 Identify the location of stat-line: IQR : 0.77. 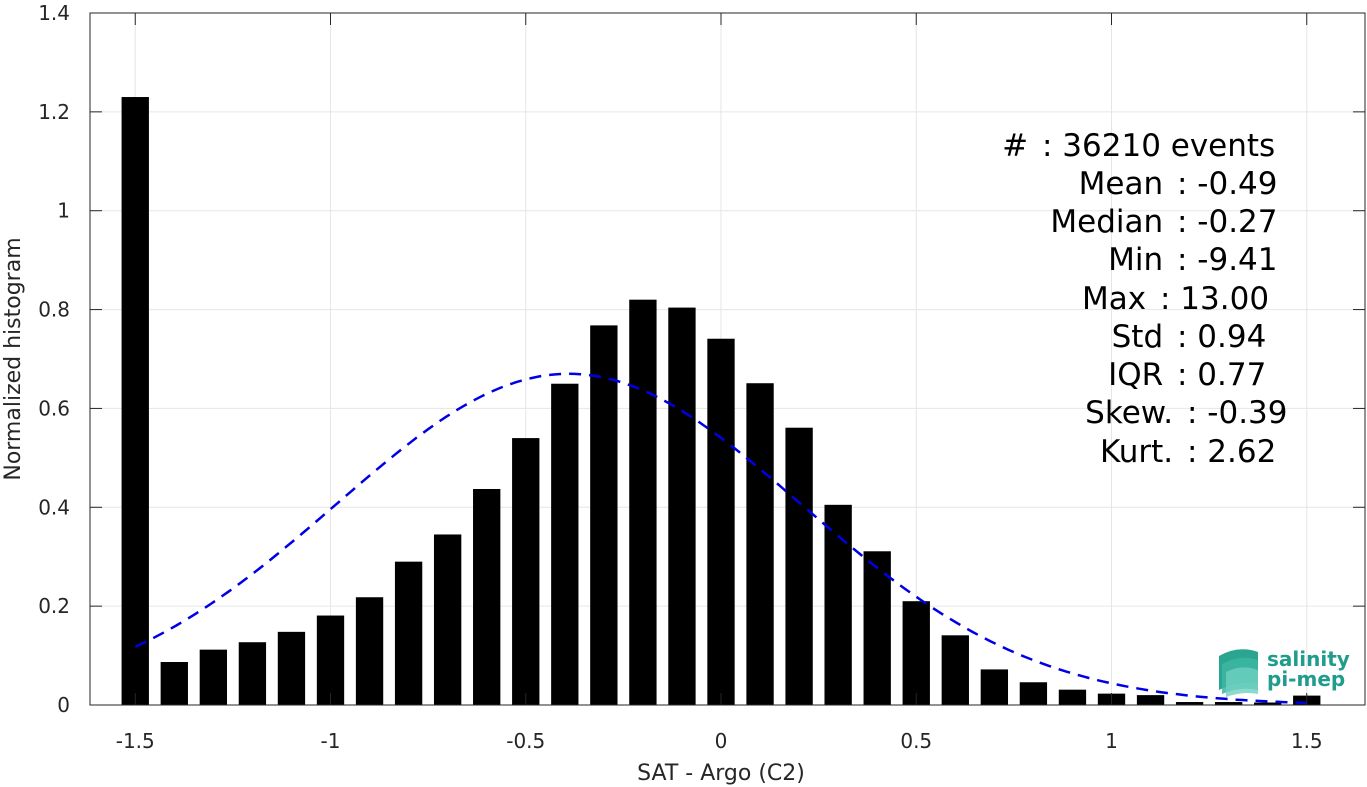
(1187, 375).